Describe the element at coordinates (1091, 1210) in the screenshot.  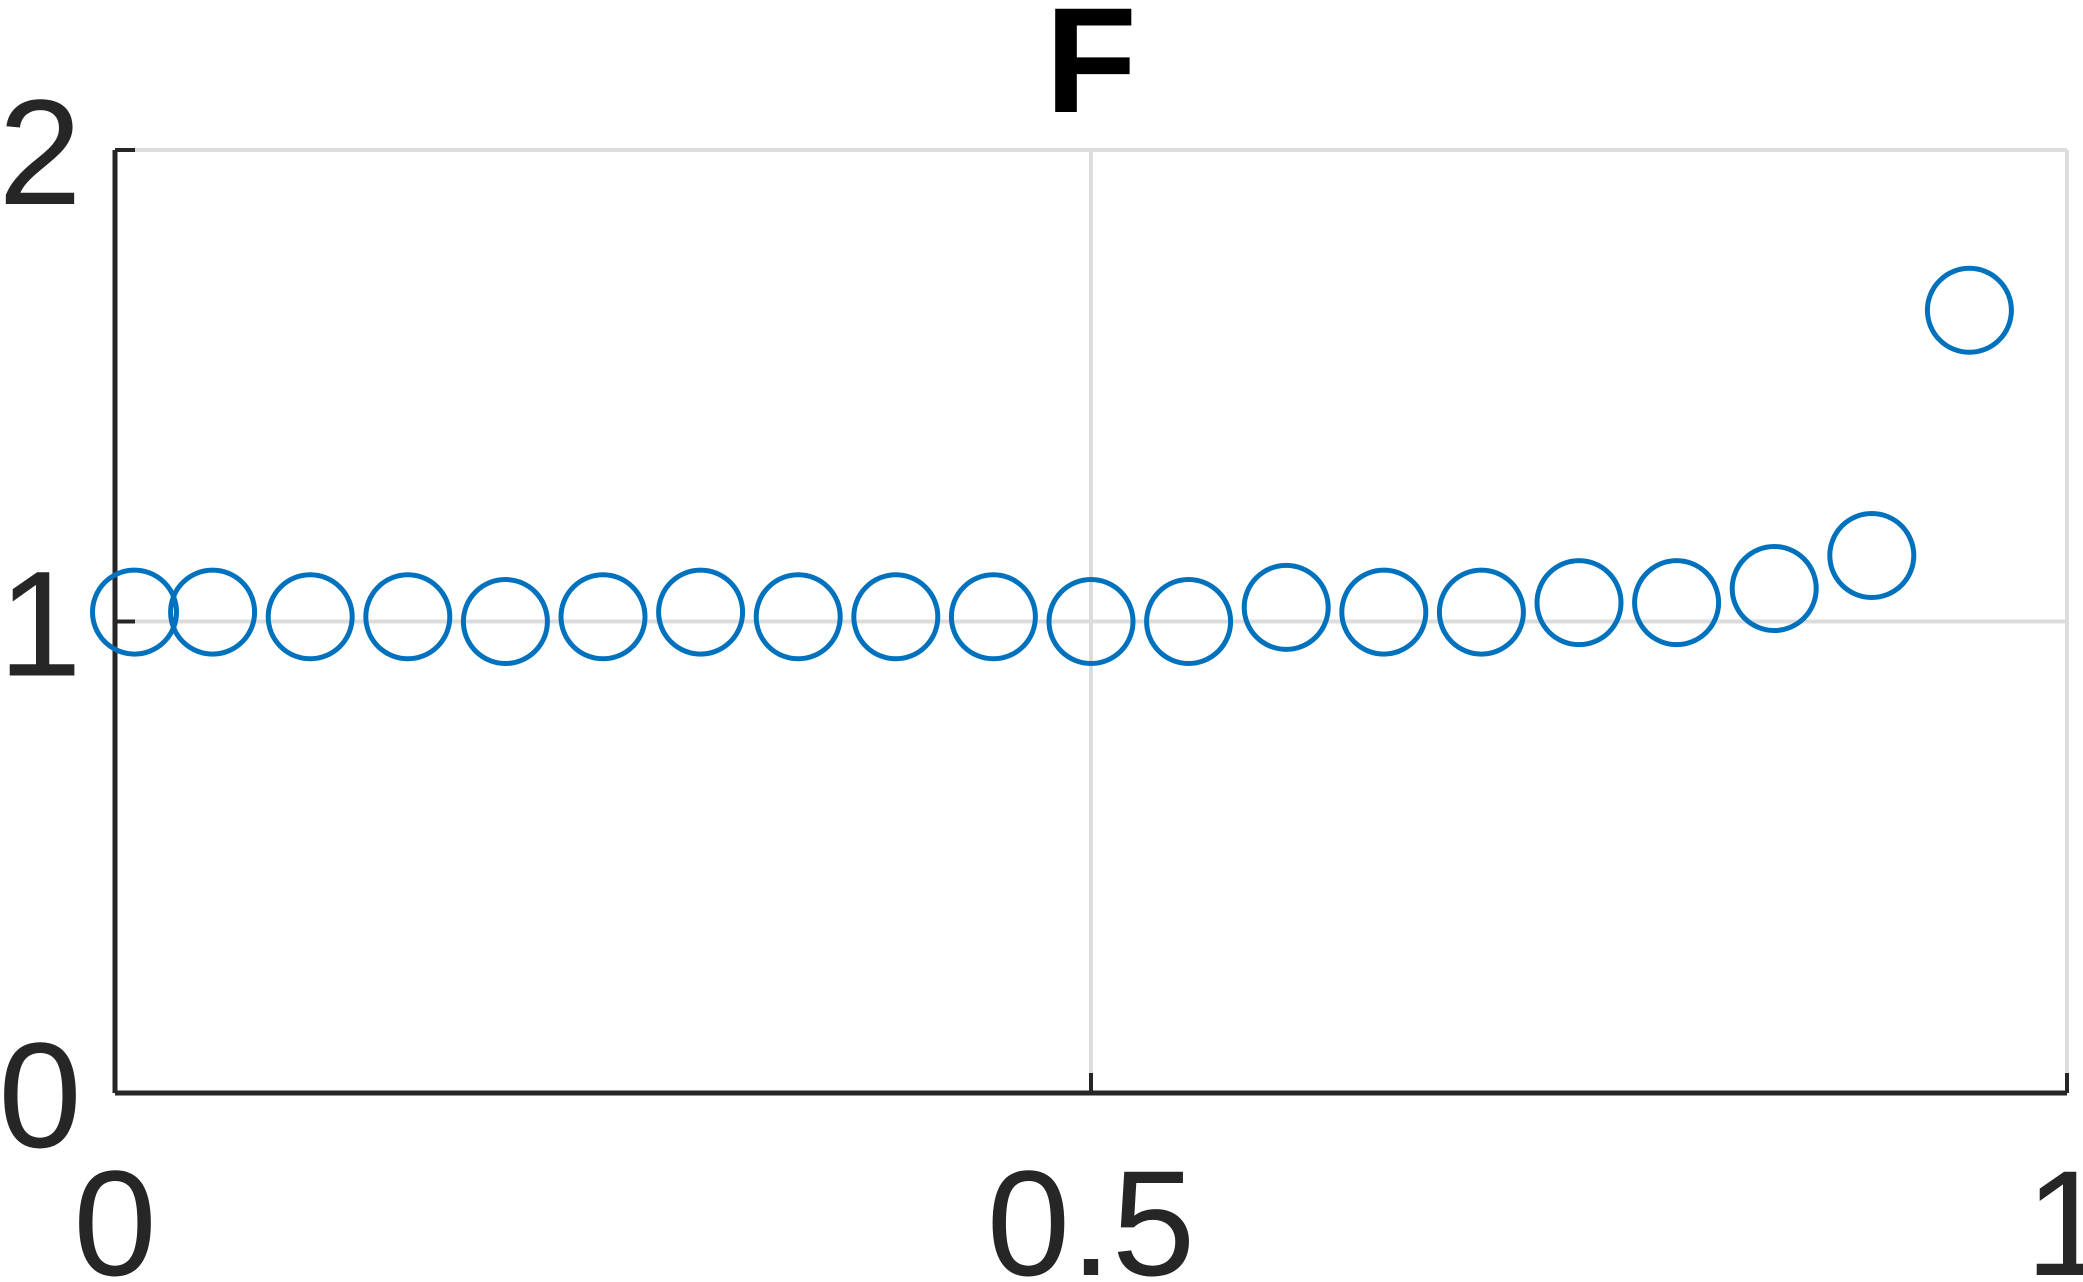
I see `x-tick-label-1: 0.5` at that location.